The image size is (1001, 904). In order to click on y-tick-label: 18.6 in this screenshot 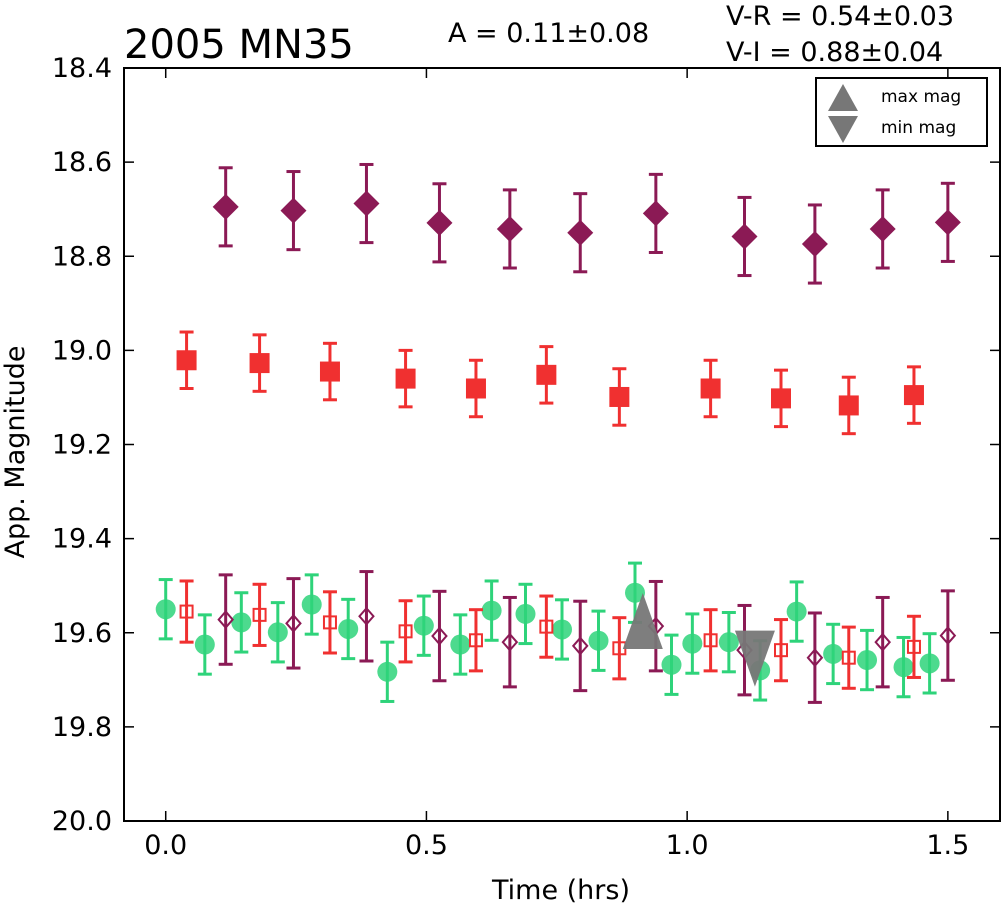, I will do `click(82, 162)`.